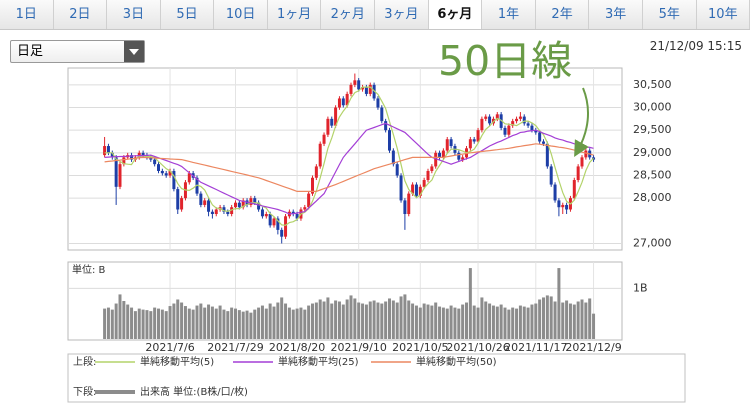 The width and height of the screenshot is (750, 407). I want to click on tab: 6ヶ月, so click(455, 14).